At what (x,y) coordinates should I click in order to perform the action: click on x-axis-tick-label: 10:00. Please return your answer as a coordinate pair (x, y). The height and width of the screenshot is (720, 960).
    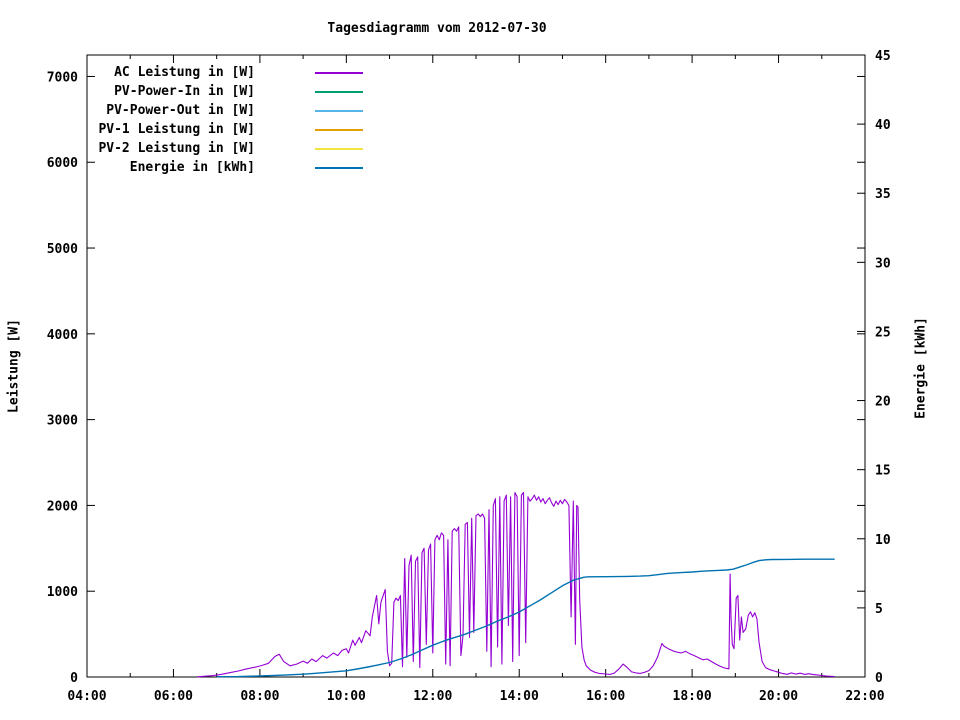
    Looking at the image, I should click on (346, 696).